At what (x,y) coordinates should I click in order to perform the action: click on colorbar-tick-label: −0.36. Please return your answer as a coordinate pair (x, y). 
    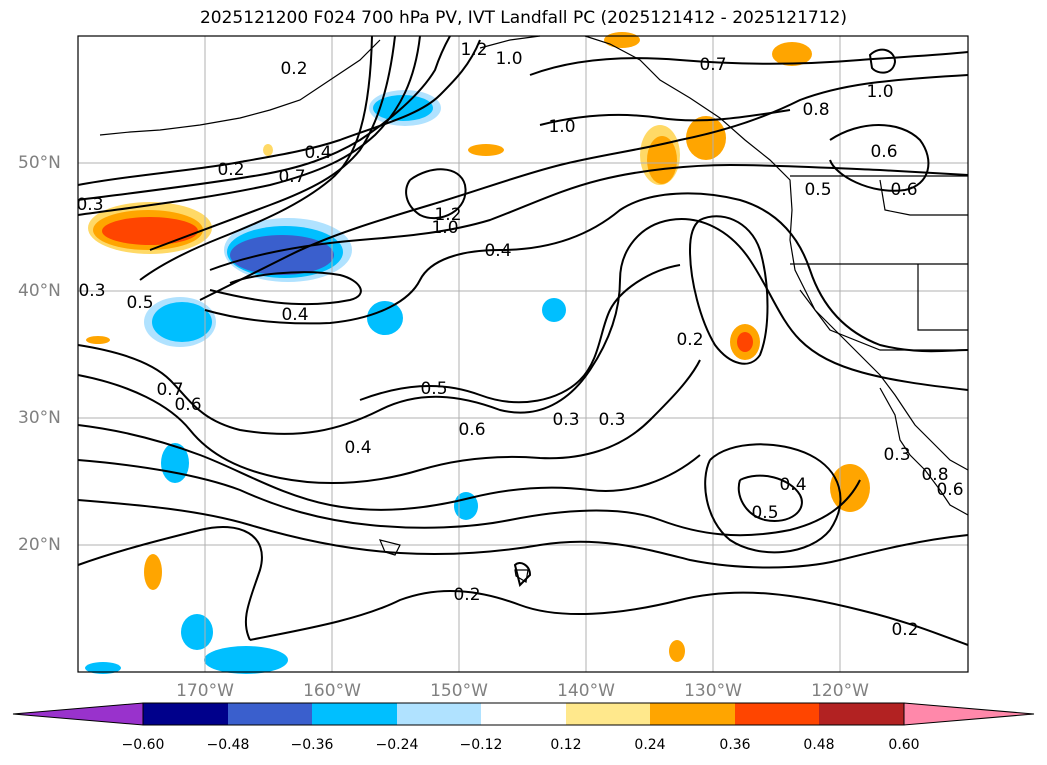
    Looking at the image, I should click on (312, 745).